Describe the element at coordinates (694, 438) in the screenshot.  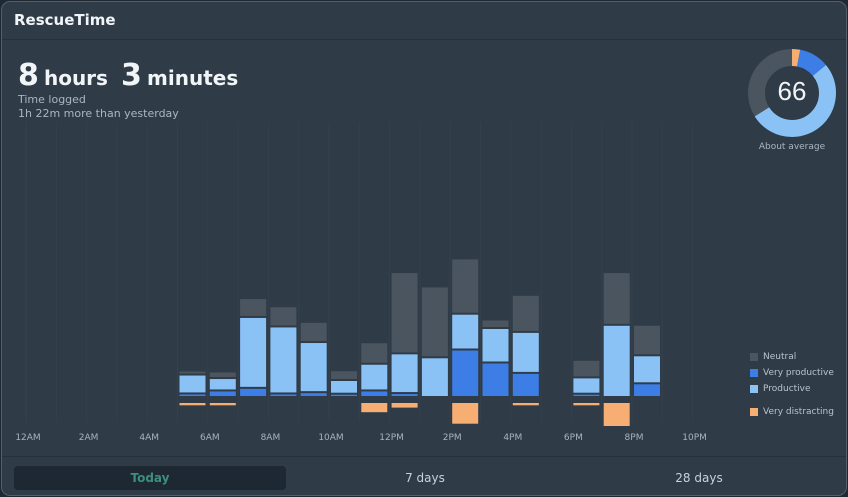
I see `x-axis-label: 10PM` at that location.